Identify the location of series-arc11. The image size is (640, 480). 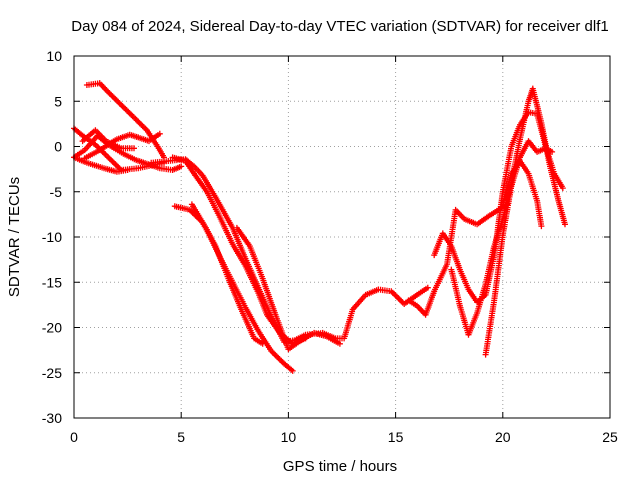
(288, 288).